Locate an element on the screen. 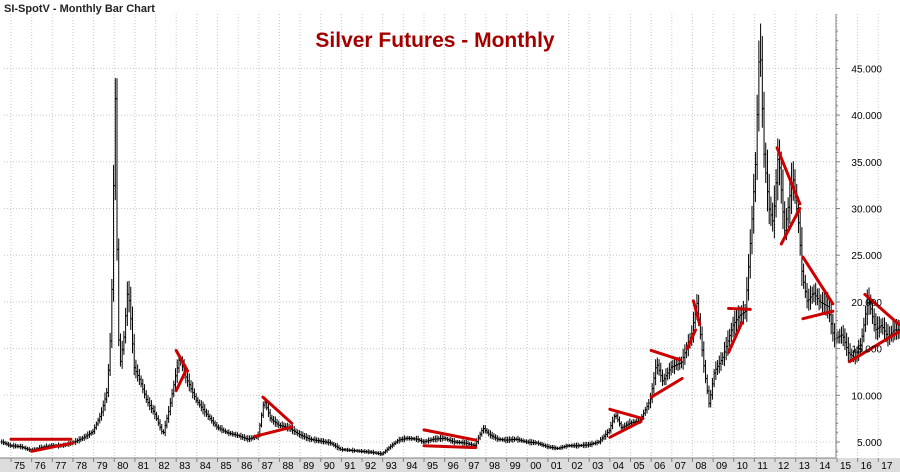 This screenshot has width=900, height=472. x-tick-label: 84 is located at coordinates (206, 466).